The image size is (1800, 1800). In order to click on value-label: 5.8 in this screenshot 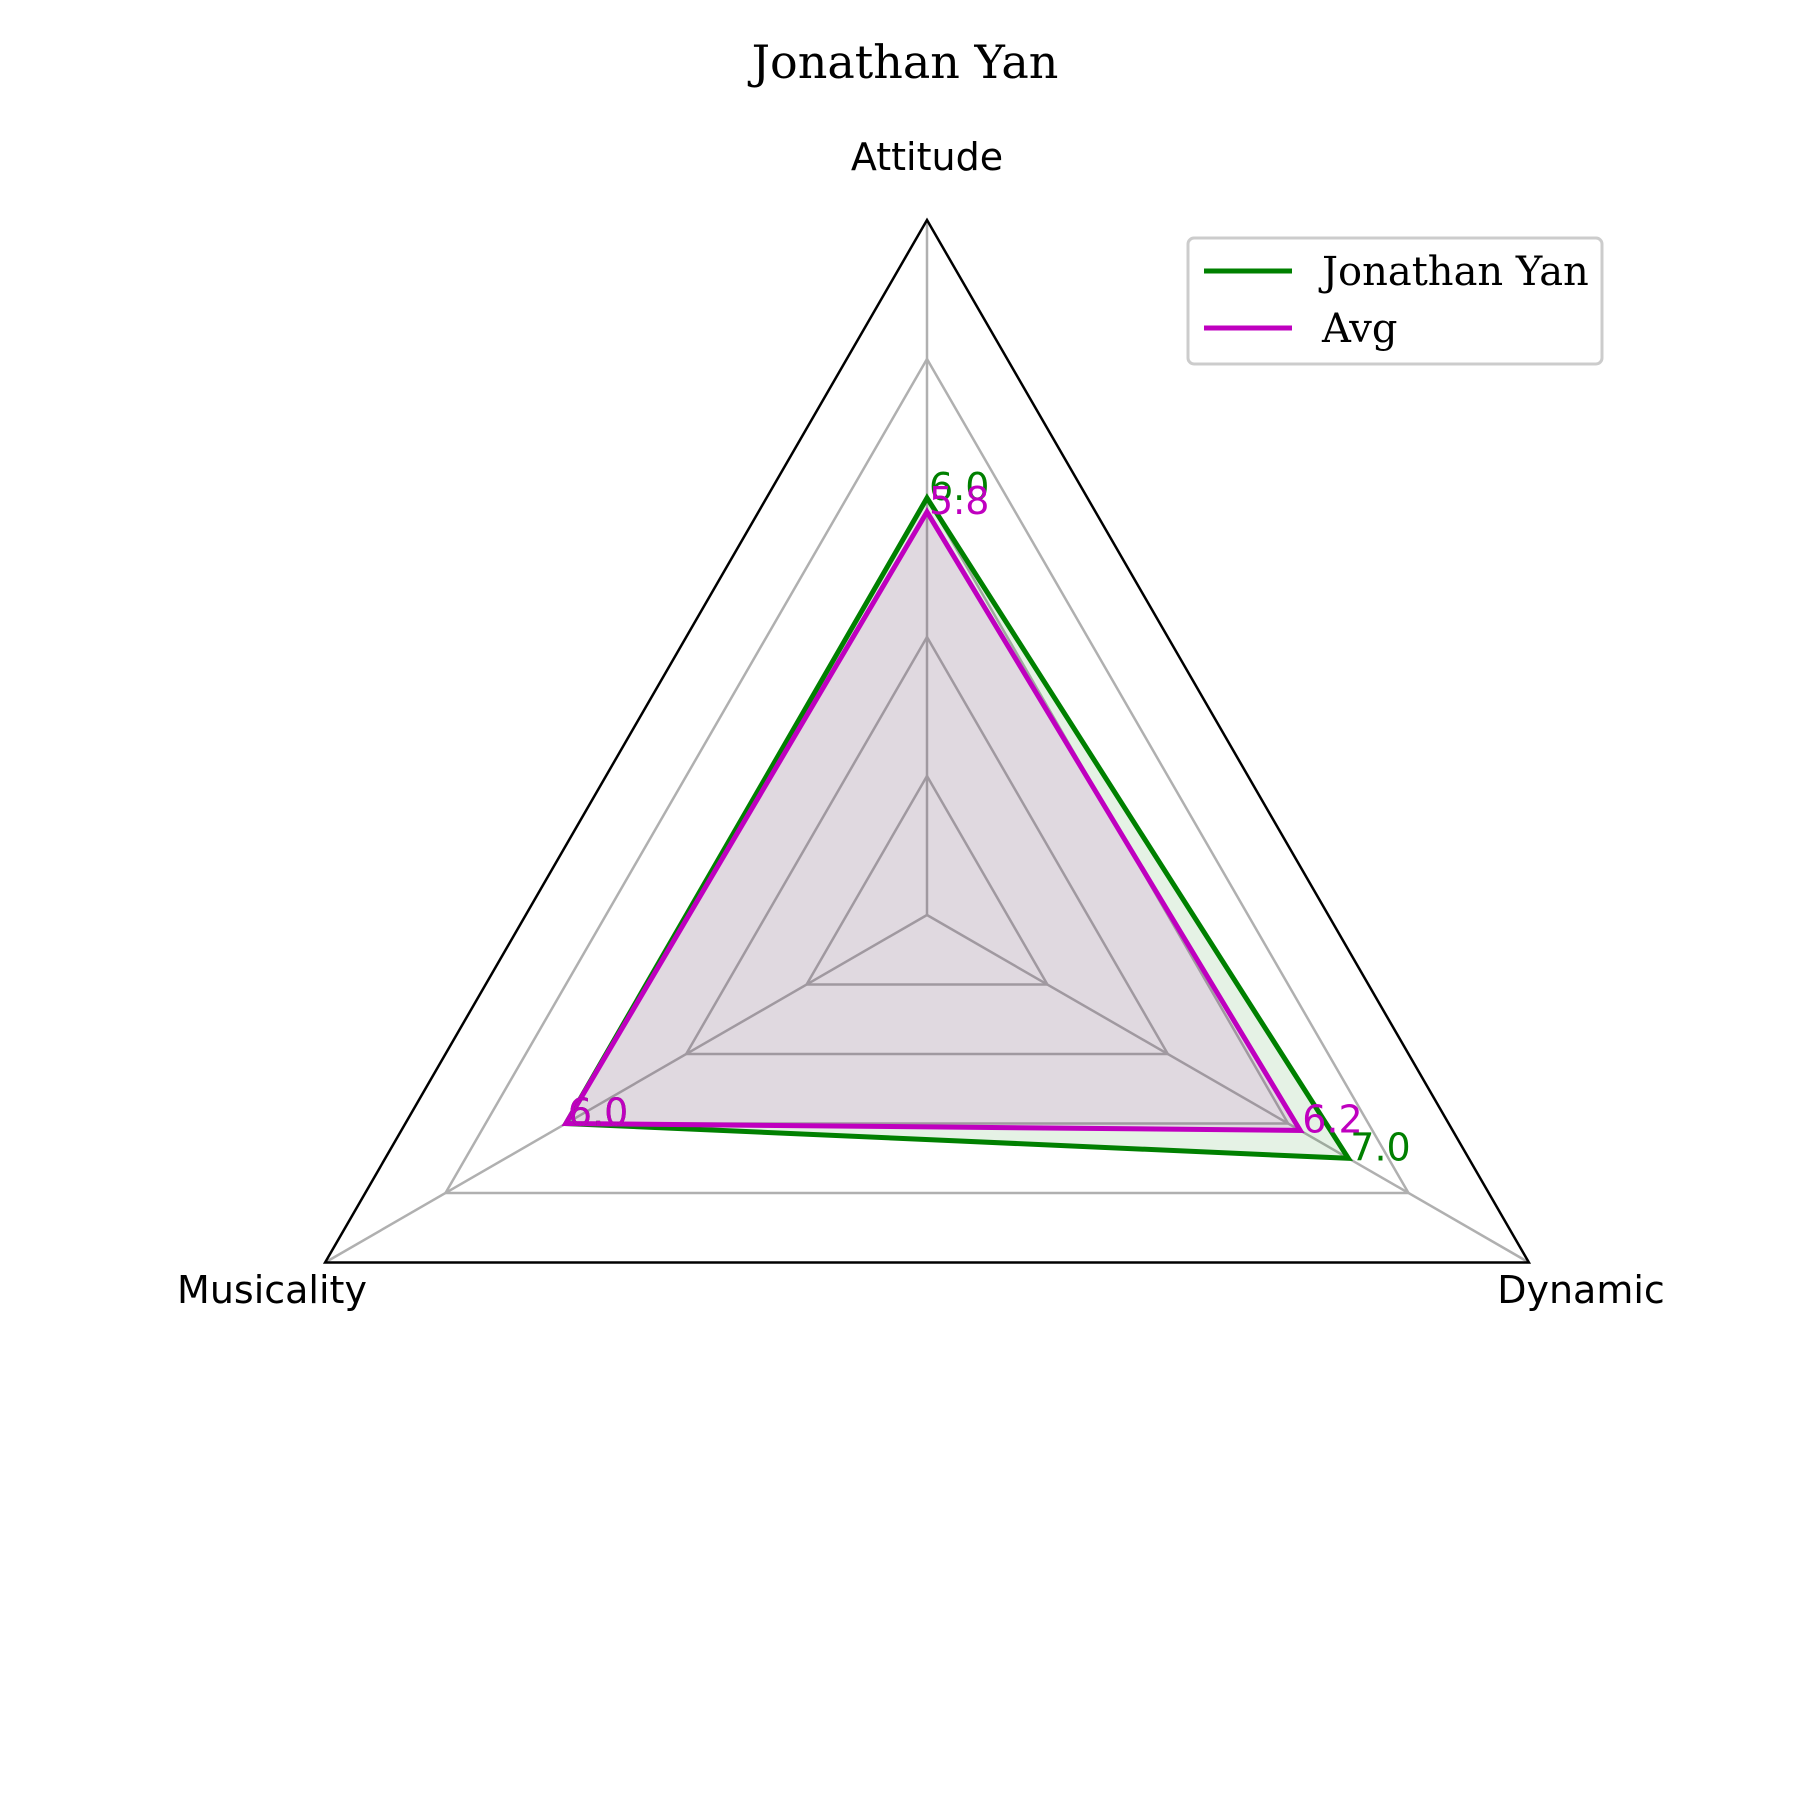, I will do `click(959, 501)`.